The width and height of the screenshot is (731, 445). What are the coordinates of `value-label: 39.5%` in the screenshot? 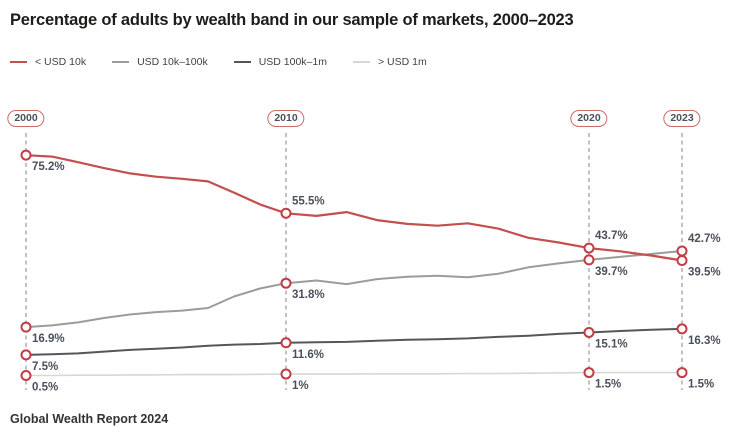 It's located at (704, 272).